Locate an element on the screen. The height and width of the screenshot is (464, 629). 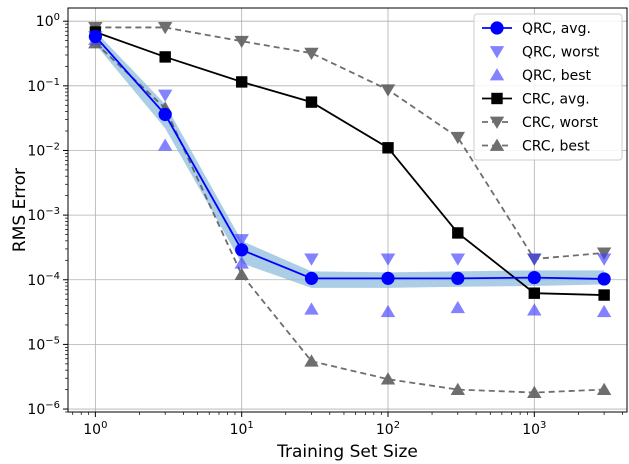
legend-entry-qrc-worst is located at coordinates (497, 52).